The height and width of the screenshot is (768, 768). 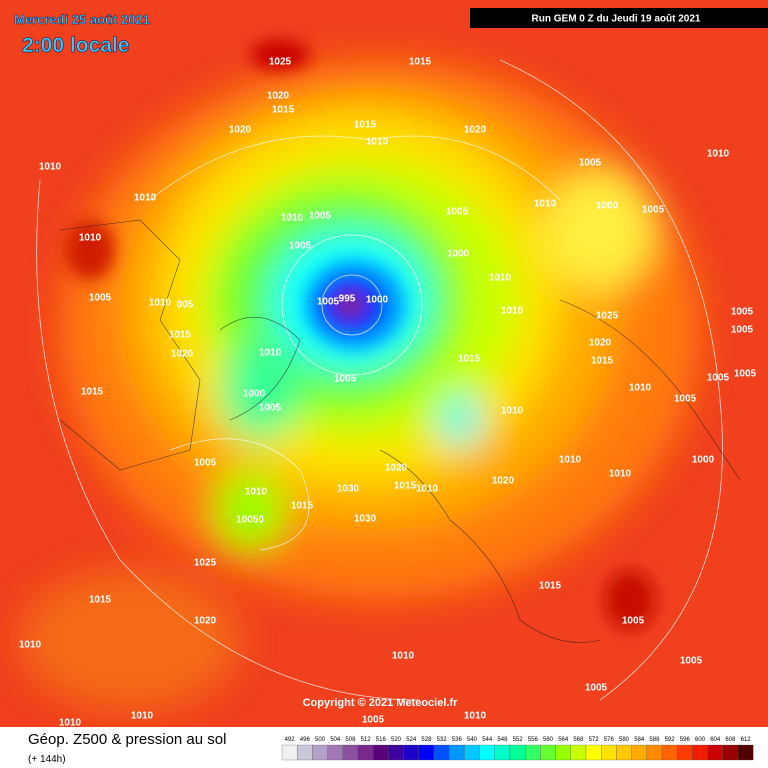 I want to click on scale-label: 528, so click(x=426, y=740).